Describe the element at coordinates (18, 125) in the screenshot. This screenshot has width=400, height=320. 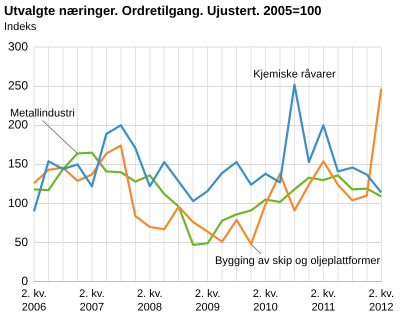
I see `y-tick-label: 200` at that location.